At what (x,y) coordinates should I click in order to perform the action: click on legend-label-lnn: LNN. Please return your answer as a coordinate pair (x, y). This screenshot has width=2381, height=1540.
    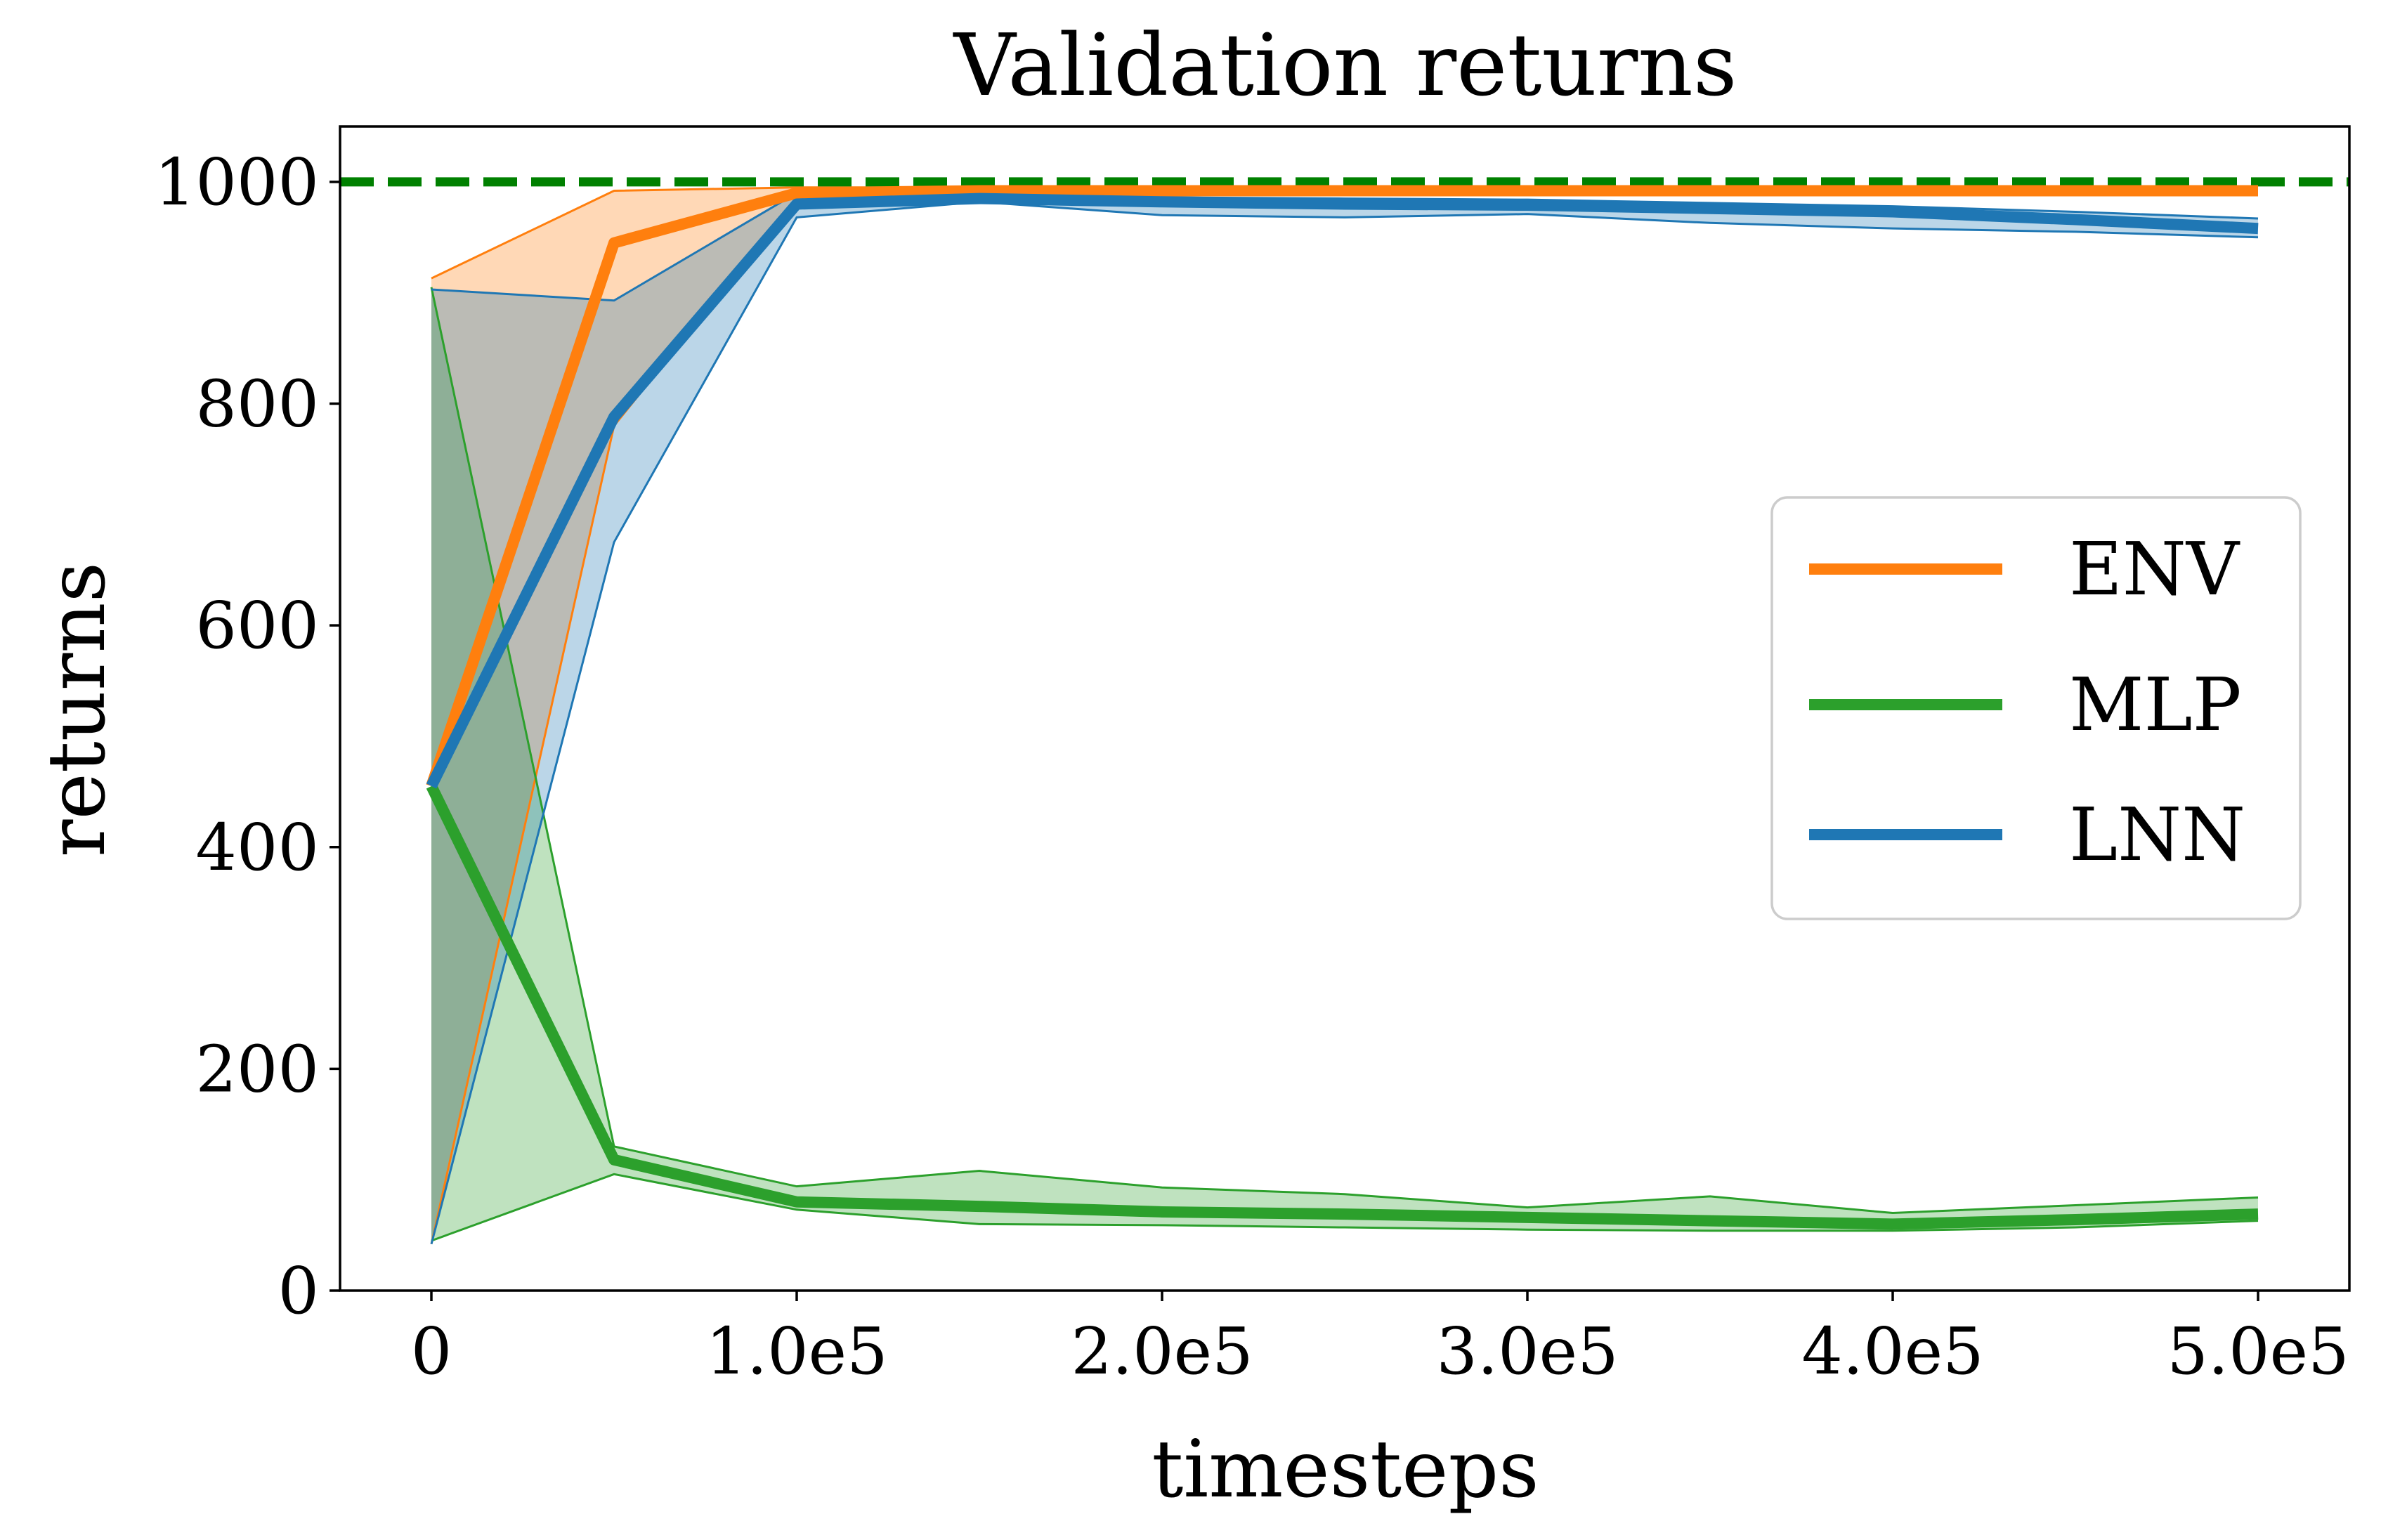
    Looking at the image, I should click on (2157, 835).